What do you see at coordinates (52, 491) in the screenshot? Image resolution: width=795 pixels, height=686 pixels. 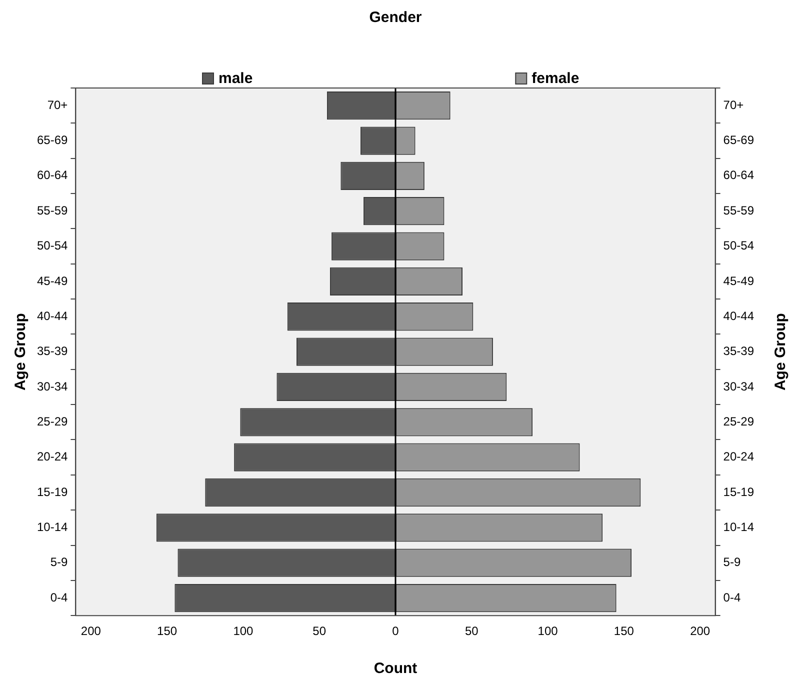 I see `y-tick-label: 15-19` at bounding box center [52, 491].